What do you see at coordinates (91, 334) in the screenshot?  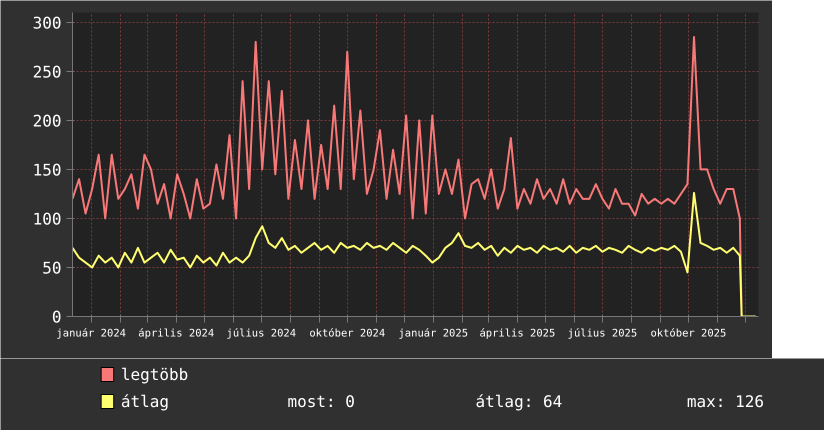 I see `x-tick-label: január 2024` at bounding box center [91, 334].